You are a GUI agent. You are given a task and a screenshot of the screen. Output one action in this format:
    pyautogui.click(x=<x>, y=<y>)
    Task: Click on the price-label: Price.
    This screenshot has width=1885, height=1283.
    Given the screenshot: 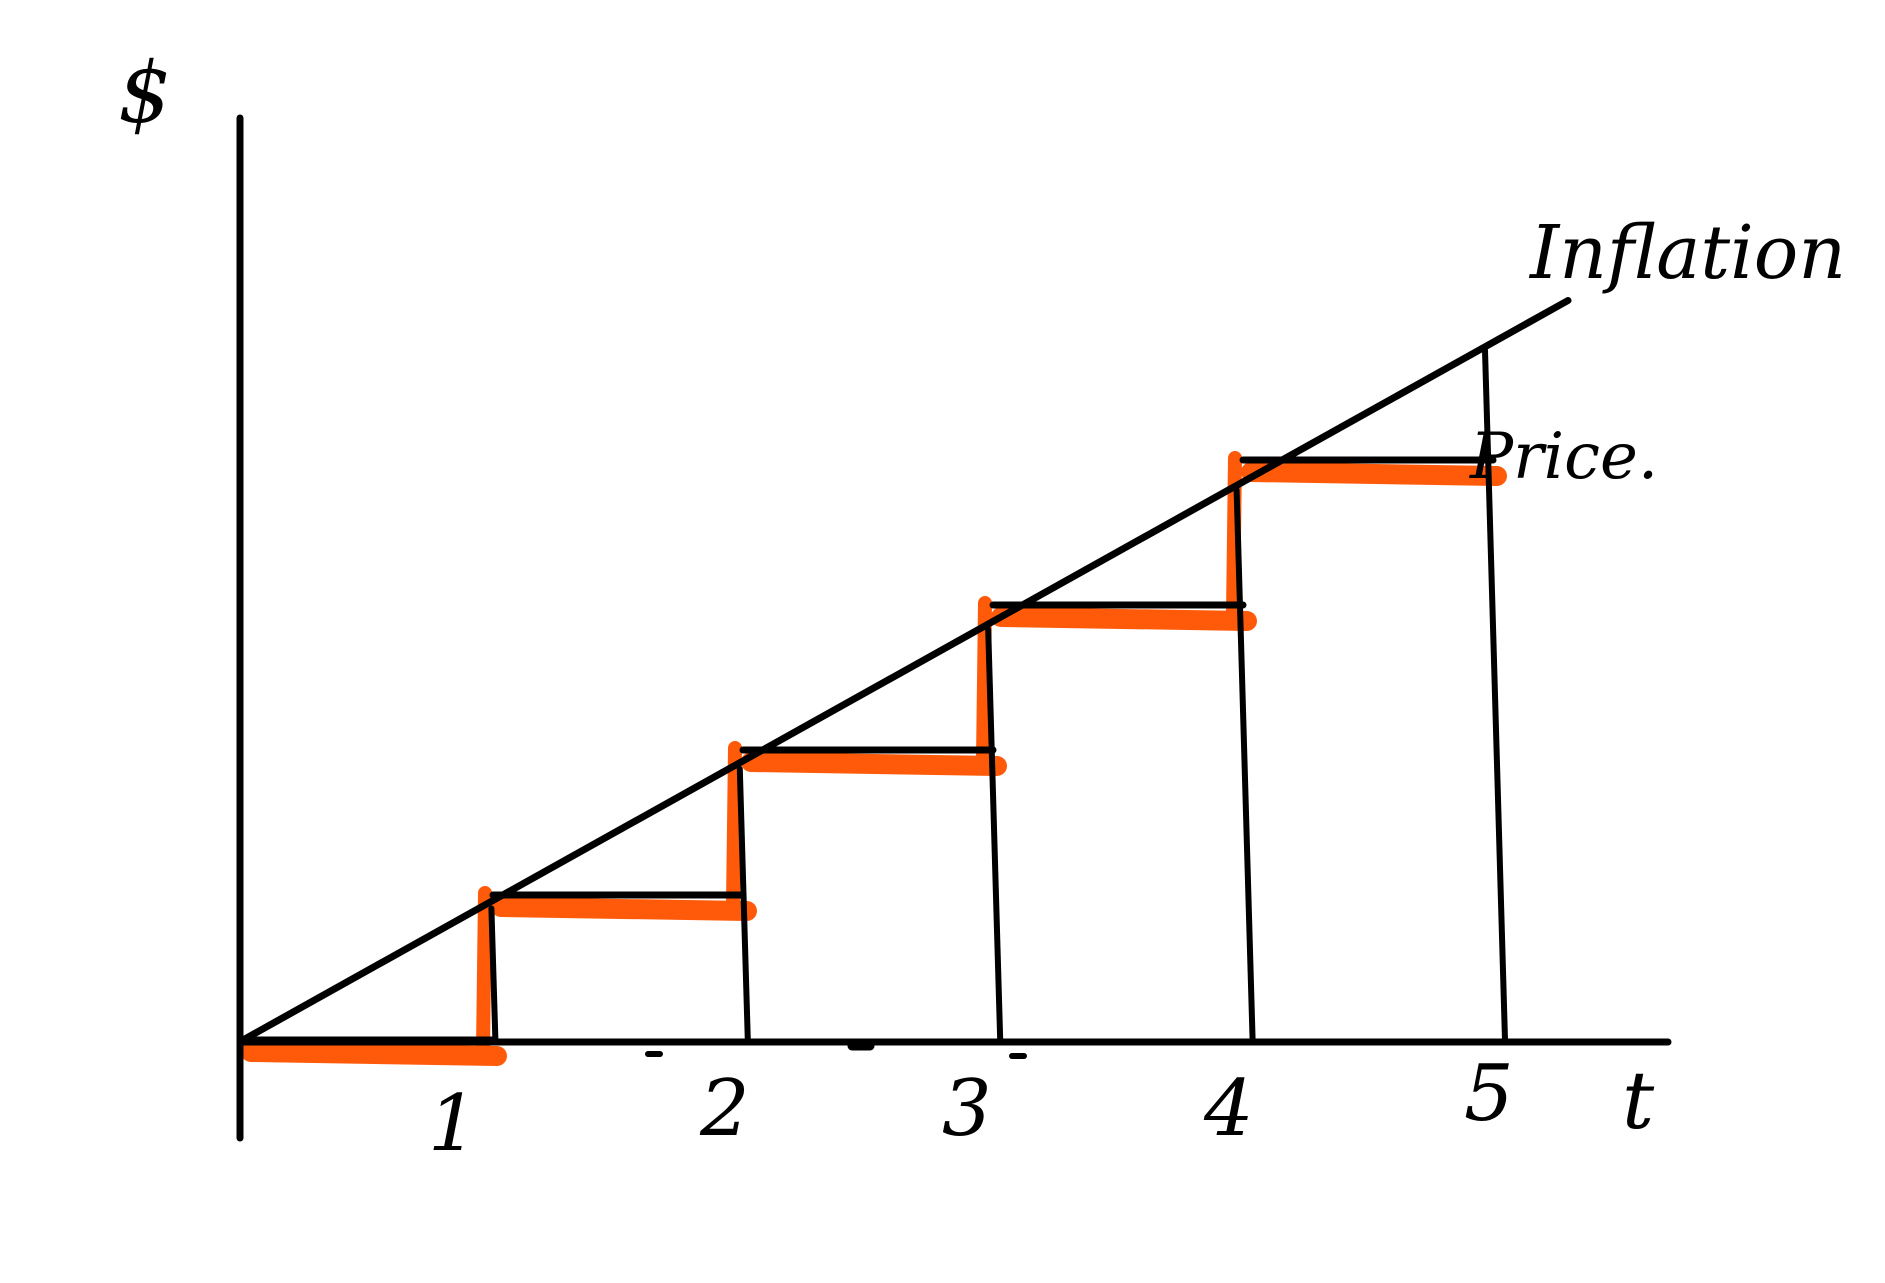 What is the action you would take?
    pyautogui.click(x=1563, y=457)
    